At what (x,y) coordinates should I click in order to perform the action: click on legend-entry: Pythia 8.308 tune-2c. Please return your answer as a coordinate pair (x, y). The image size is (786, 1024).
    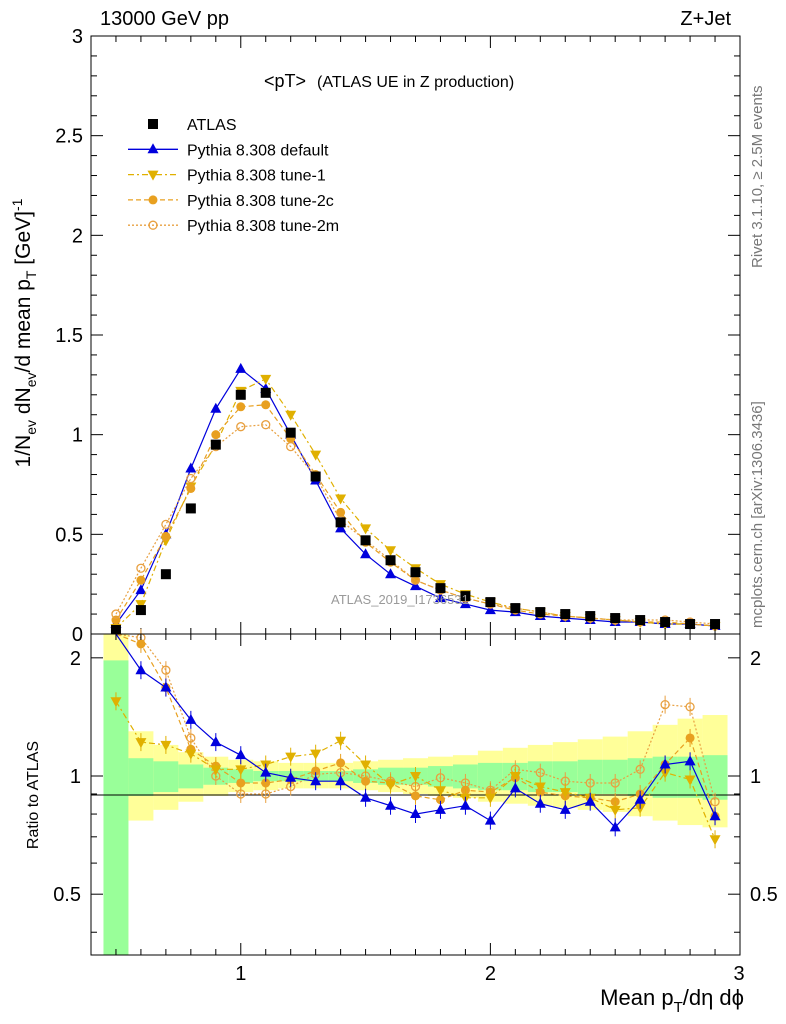
    Looking at the image, I should click on (231, 201).